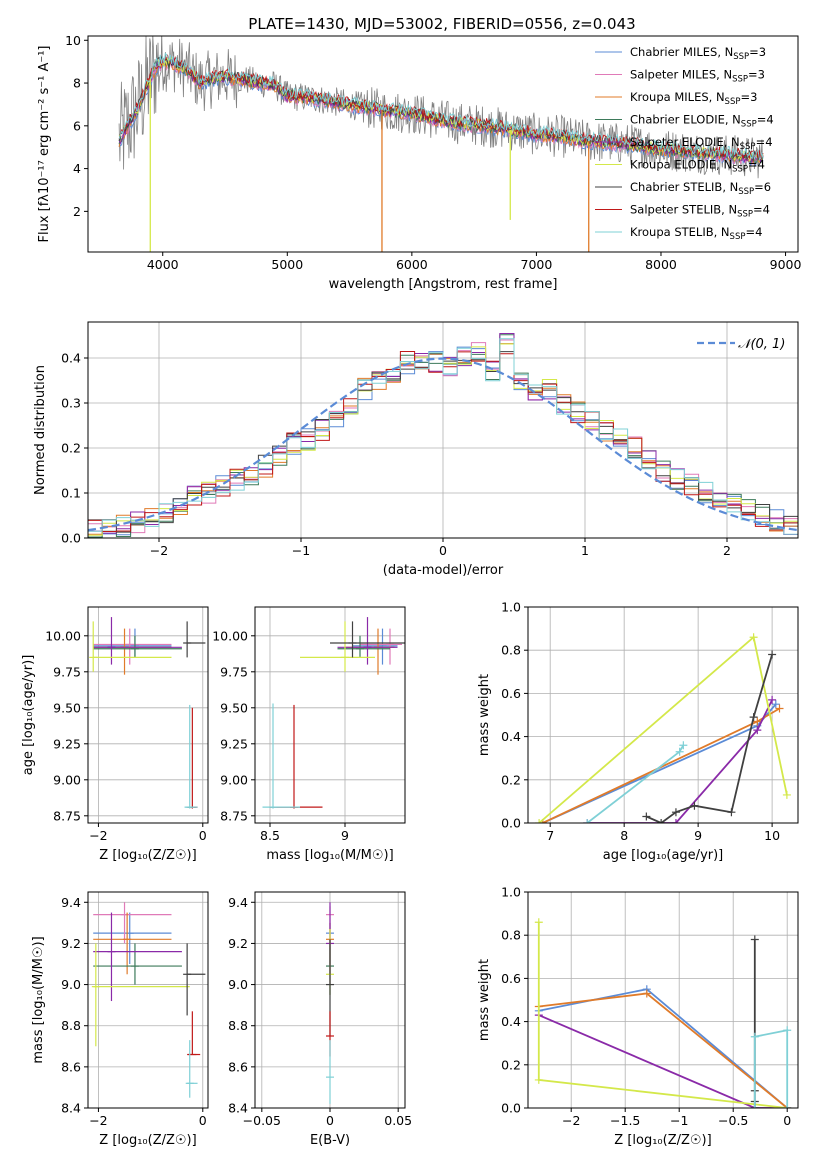  What do you see at coordinates (511, 1064) in the screenshot?
I see `y-tick-label-1: 0.2` at bounding box center [511, 1064].